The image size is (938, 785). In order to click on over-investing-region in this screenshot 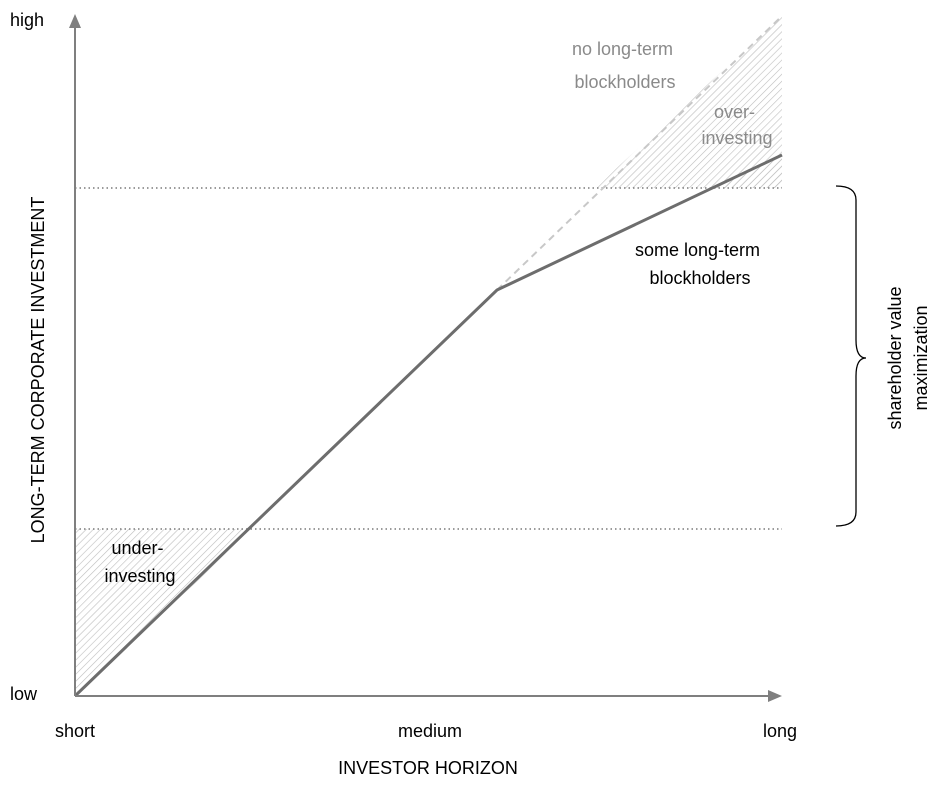, I will do `click(688, 102)`.